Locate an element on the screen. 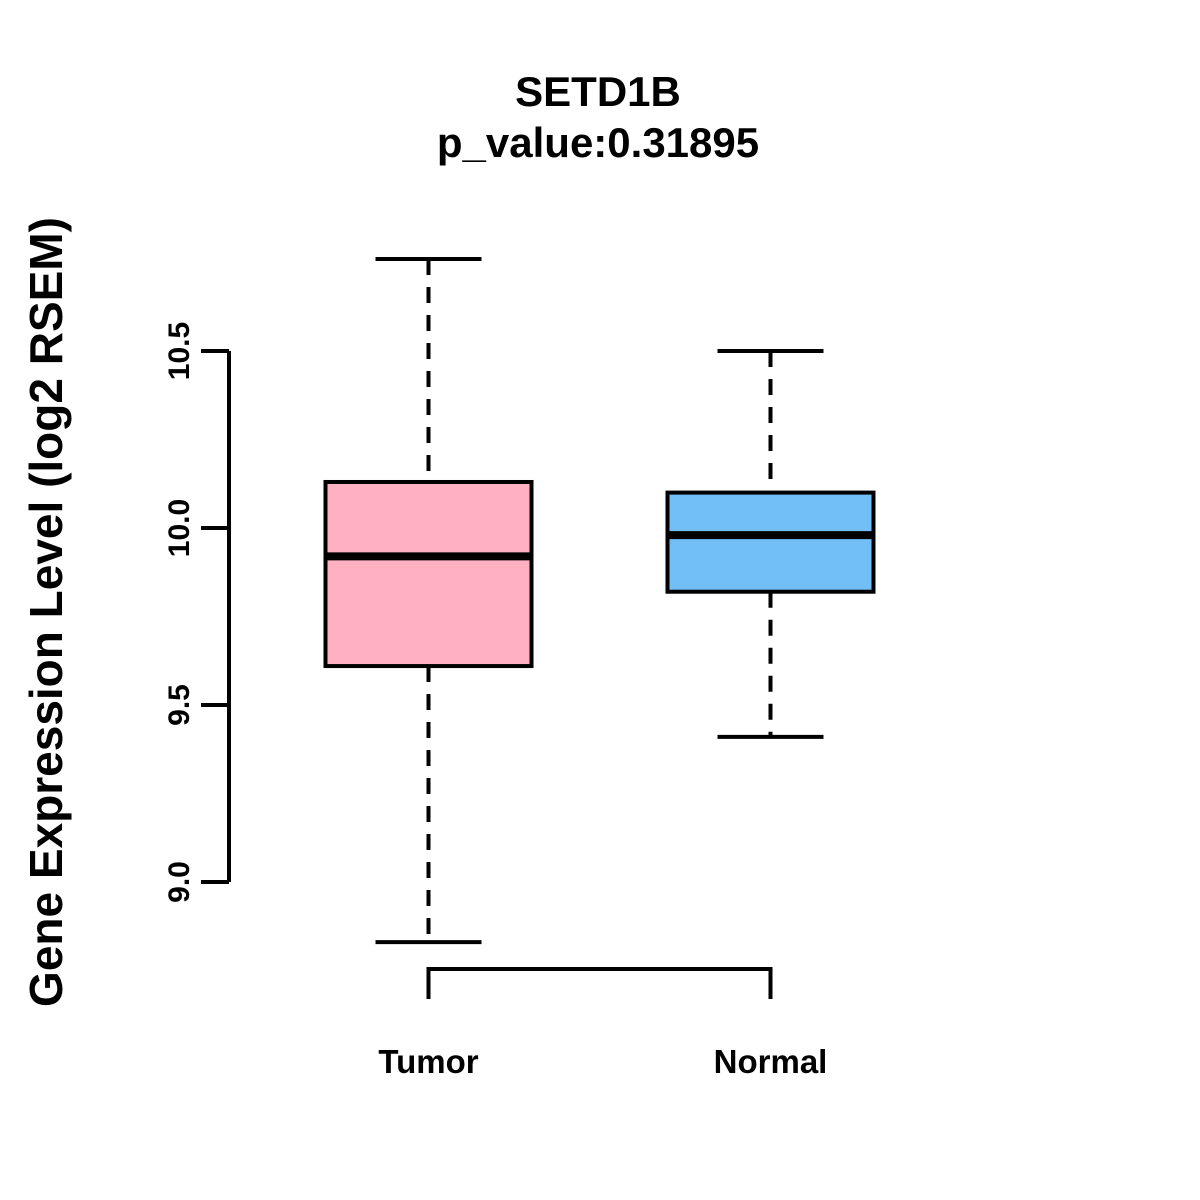 This screenshot has height=1200, width=1200. normal-boxplot is located at coordinates (770, 544).